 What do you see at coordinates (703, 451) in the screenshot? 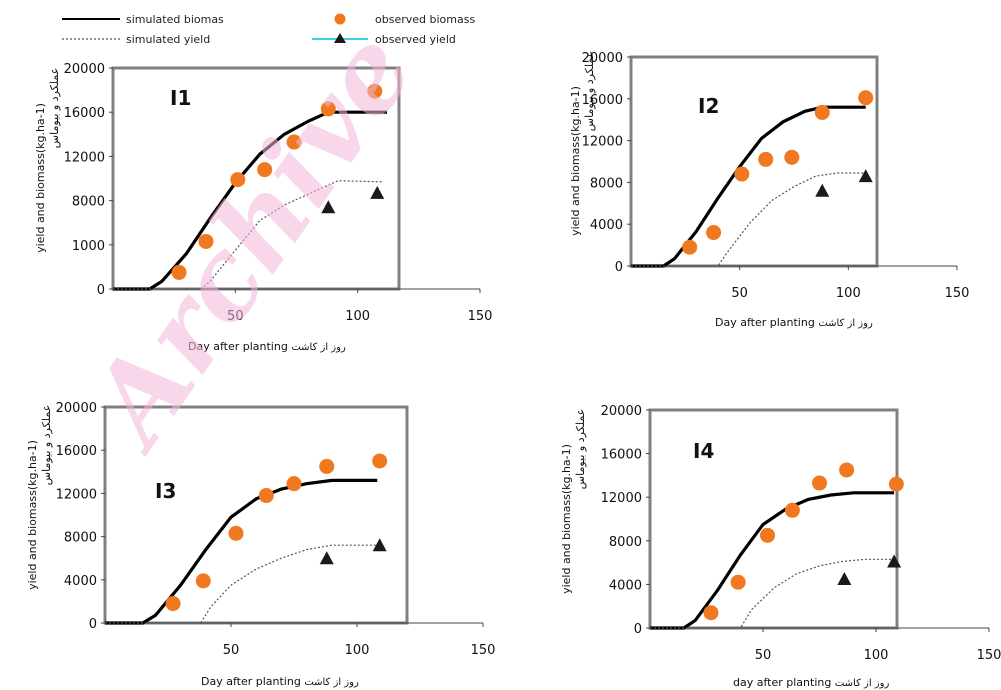
I see `panel-title: I4` at bounding box center [703, 451].